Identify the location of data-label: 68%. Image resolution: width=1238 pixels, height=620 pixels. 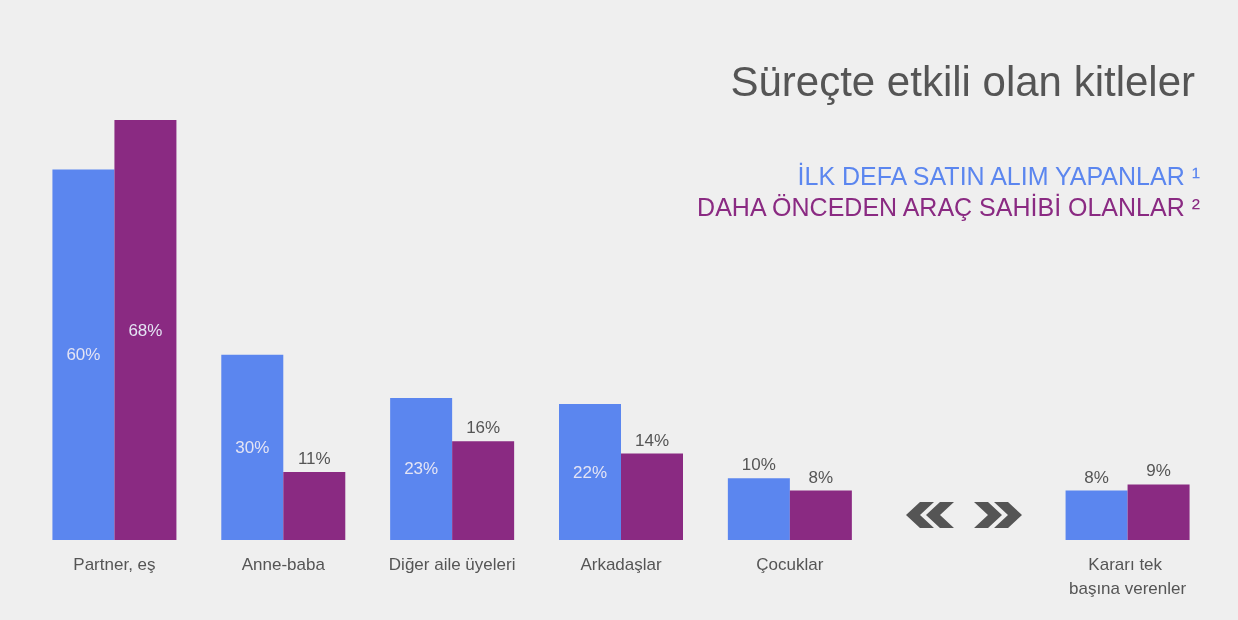
(145, 330).